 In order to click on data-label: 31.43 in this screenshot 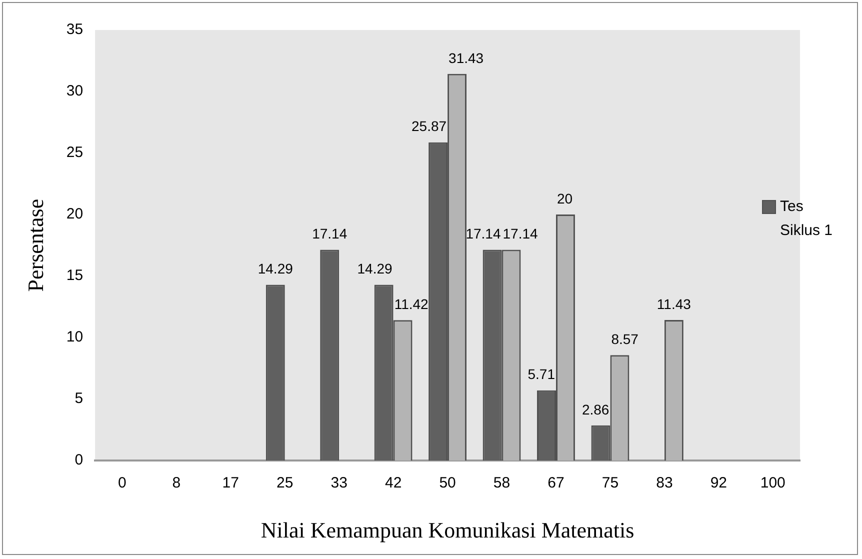, I will do `click(466, 58)`.